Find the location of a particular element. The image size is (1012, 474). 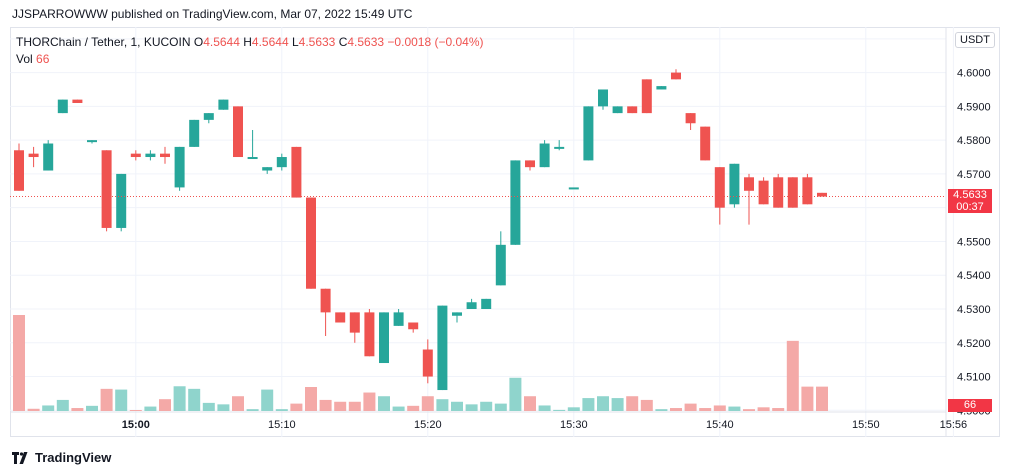

legend-symbol: THORChain / Tether, 1, KUCOIN is located at coordinates (103, 42).